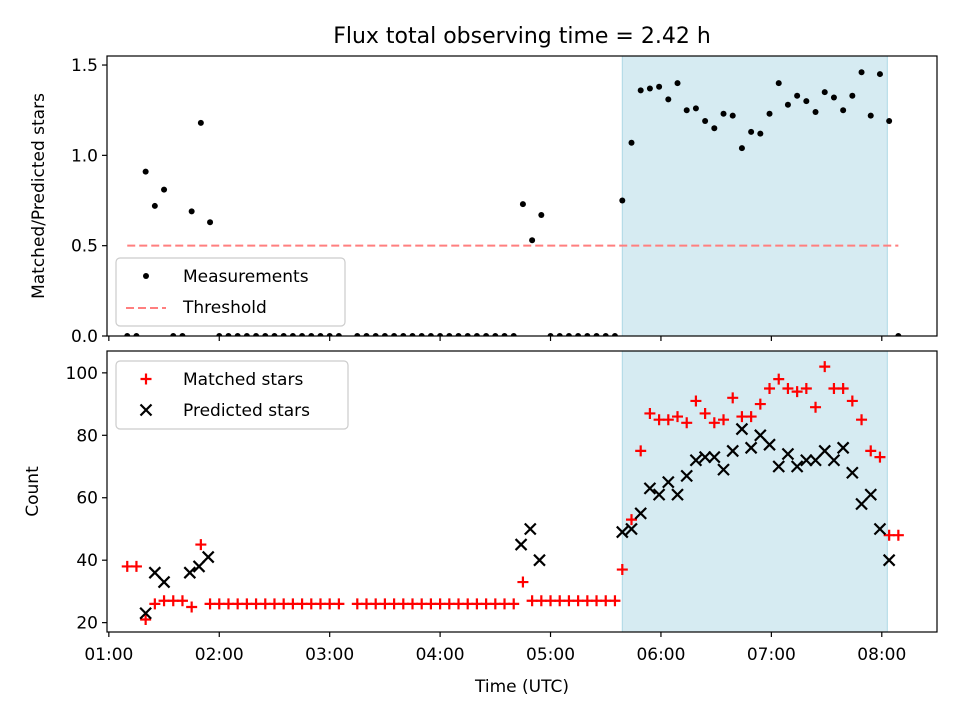  Describe the element at coordinates (84, 156) in the screenshot. I see `y-tick-label: 1.0` at that location.